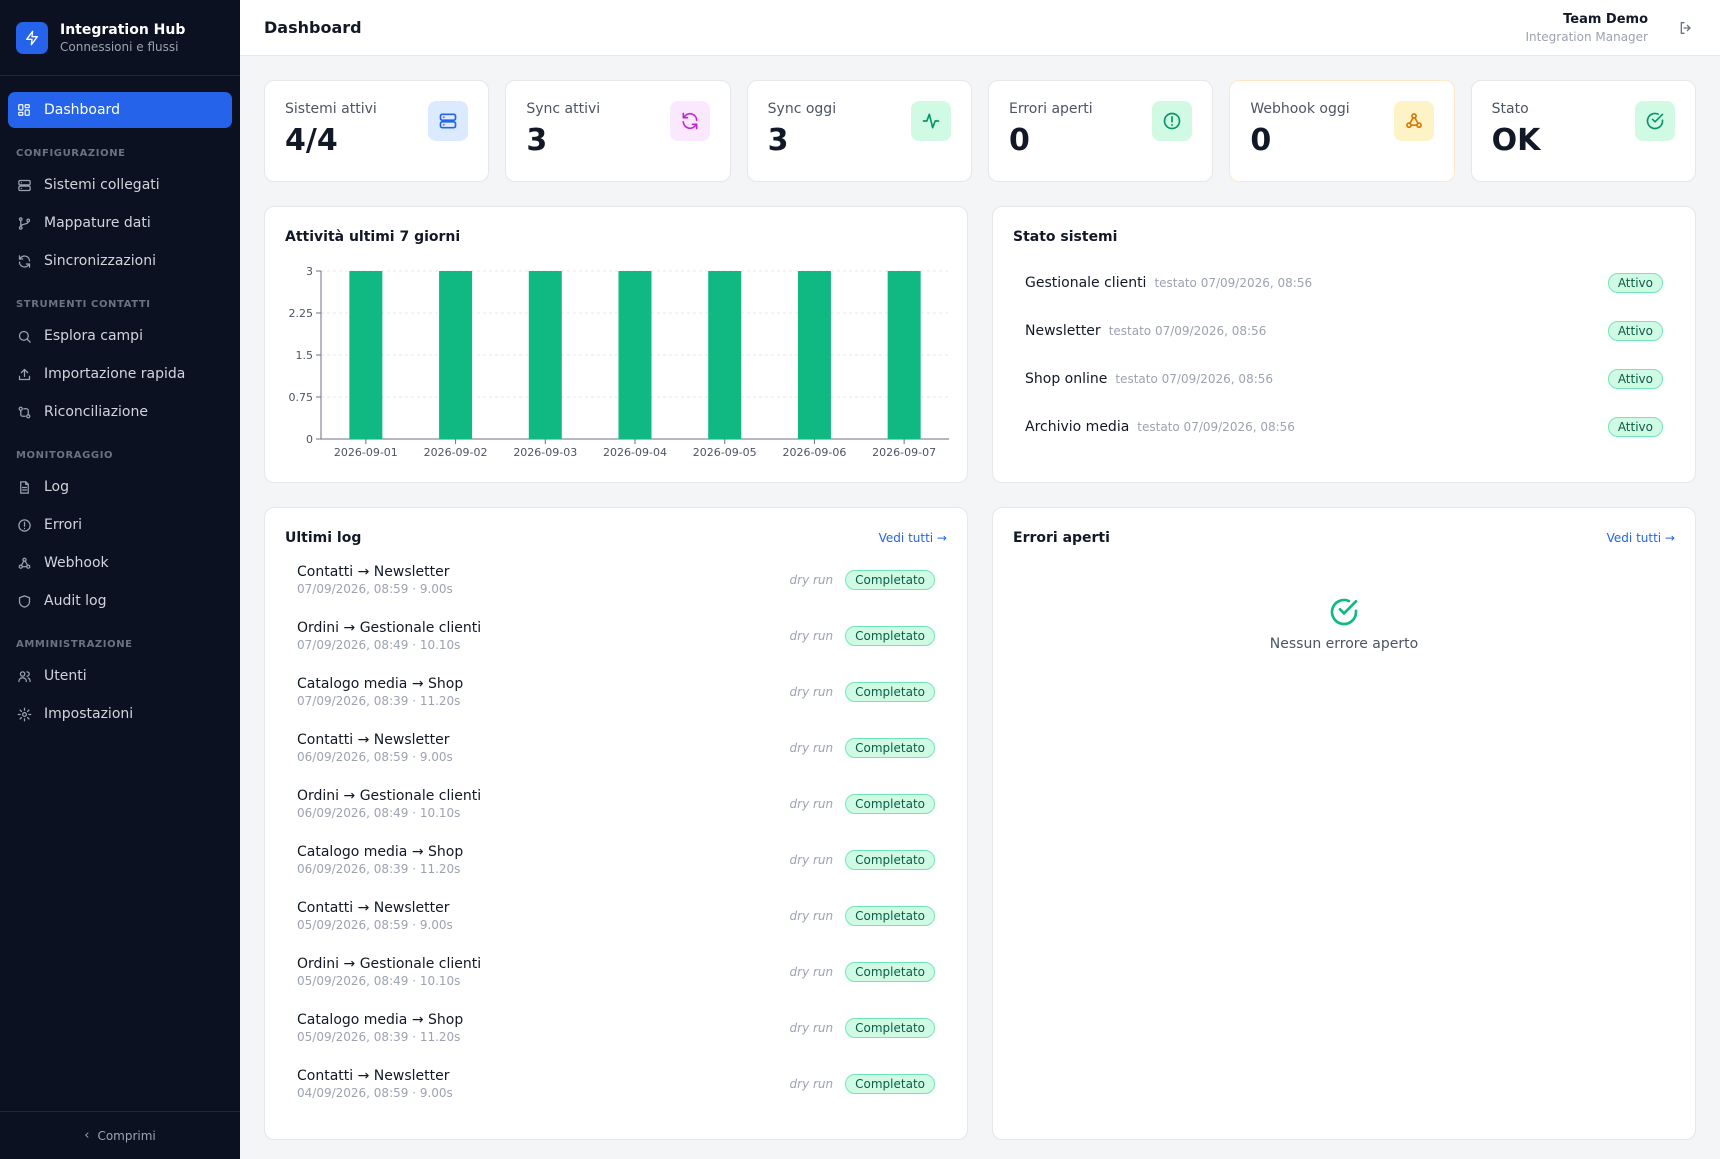  What do you see at coordinates (635, 452) in the screenshot?
I see `x-tick-label: 2026-09-04` at bounding box center [635, 452].